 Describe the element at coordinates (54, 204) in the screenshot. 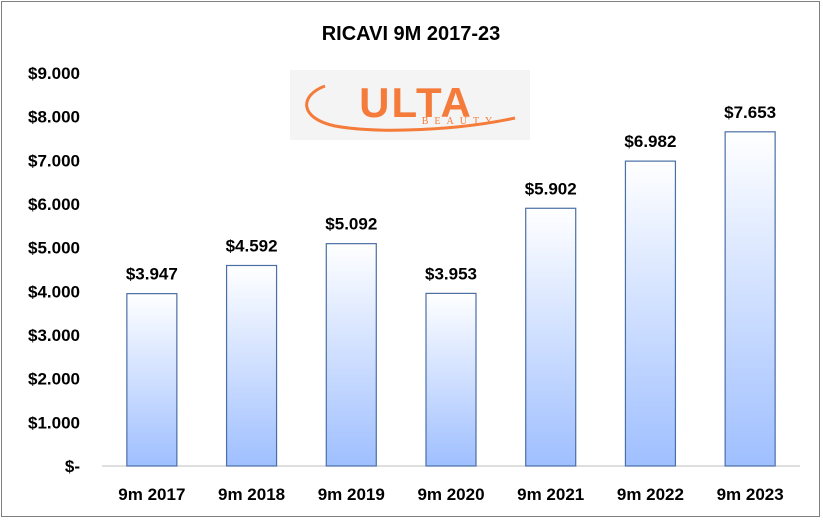

I see `y-tick-label: $6.000` at that location.